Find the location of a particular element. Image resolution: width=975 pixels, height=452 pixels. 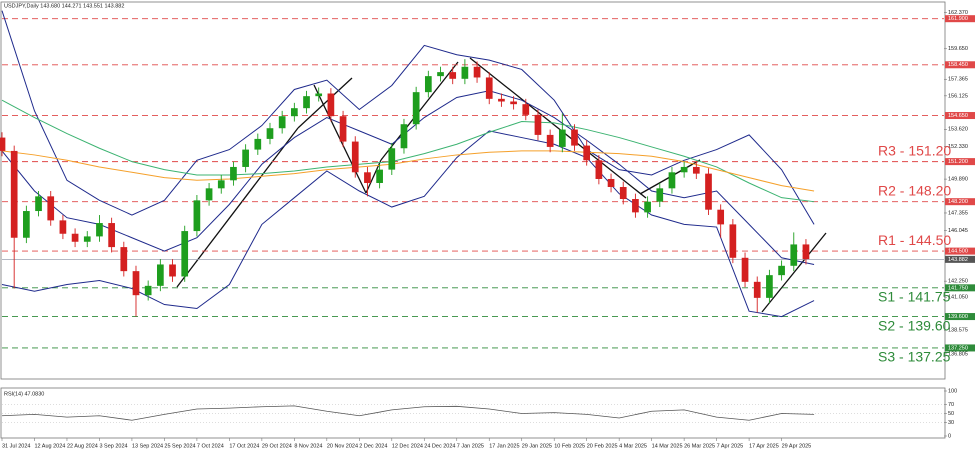

level-tag-label: 141.750 is located at coordinates (958, 288).